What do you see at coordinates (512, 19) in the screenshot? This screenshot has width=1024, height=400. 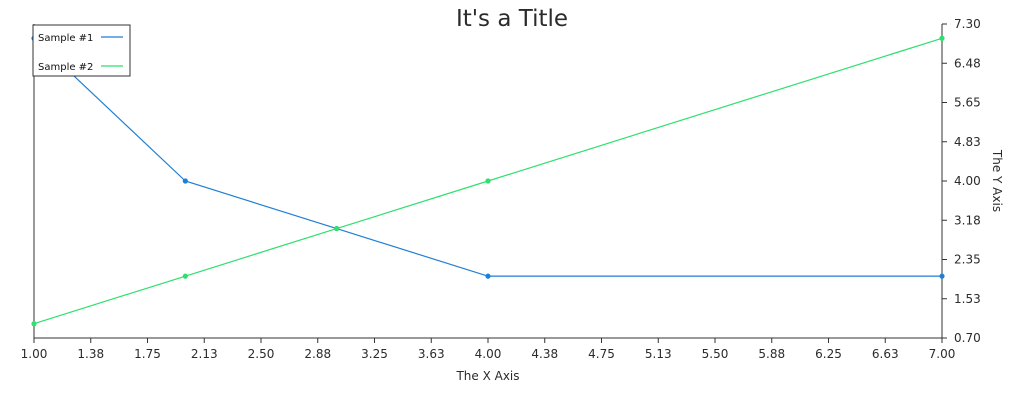 I see `chart-title: It's a Title` at bounding box center [512, 19].